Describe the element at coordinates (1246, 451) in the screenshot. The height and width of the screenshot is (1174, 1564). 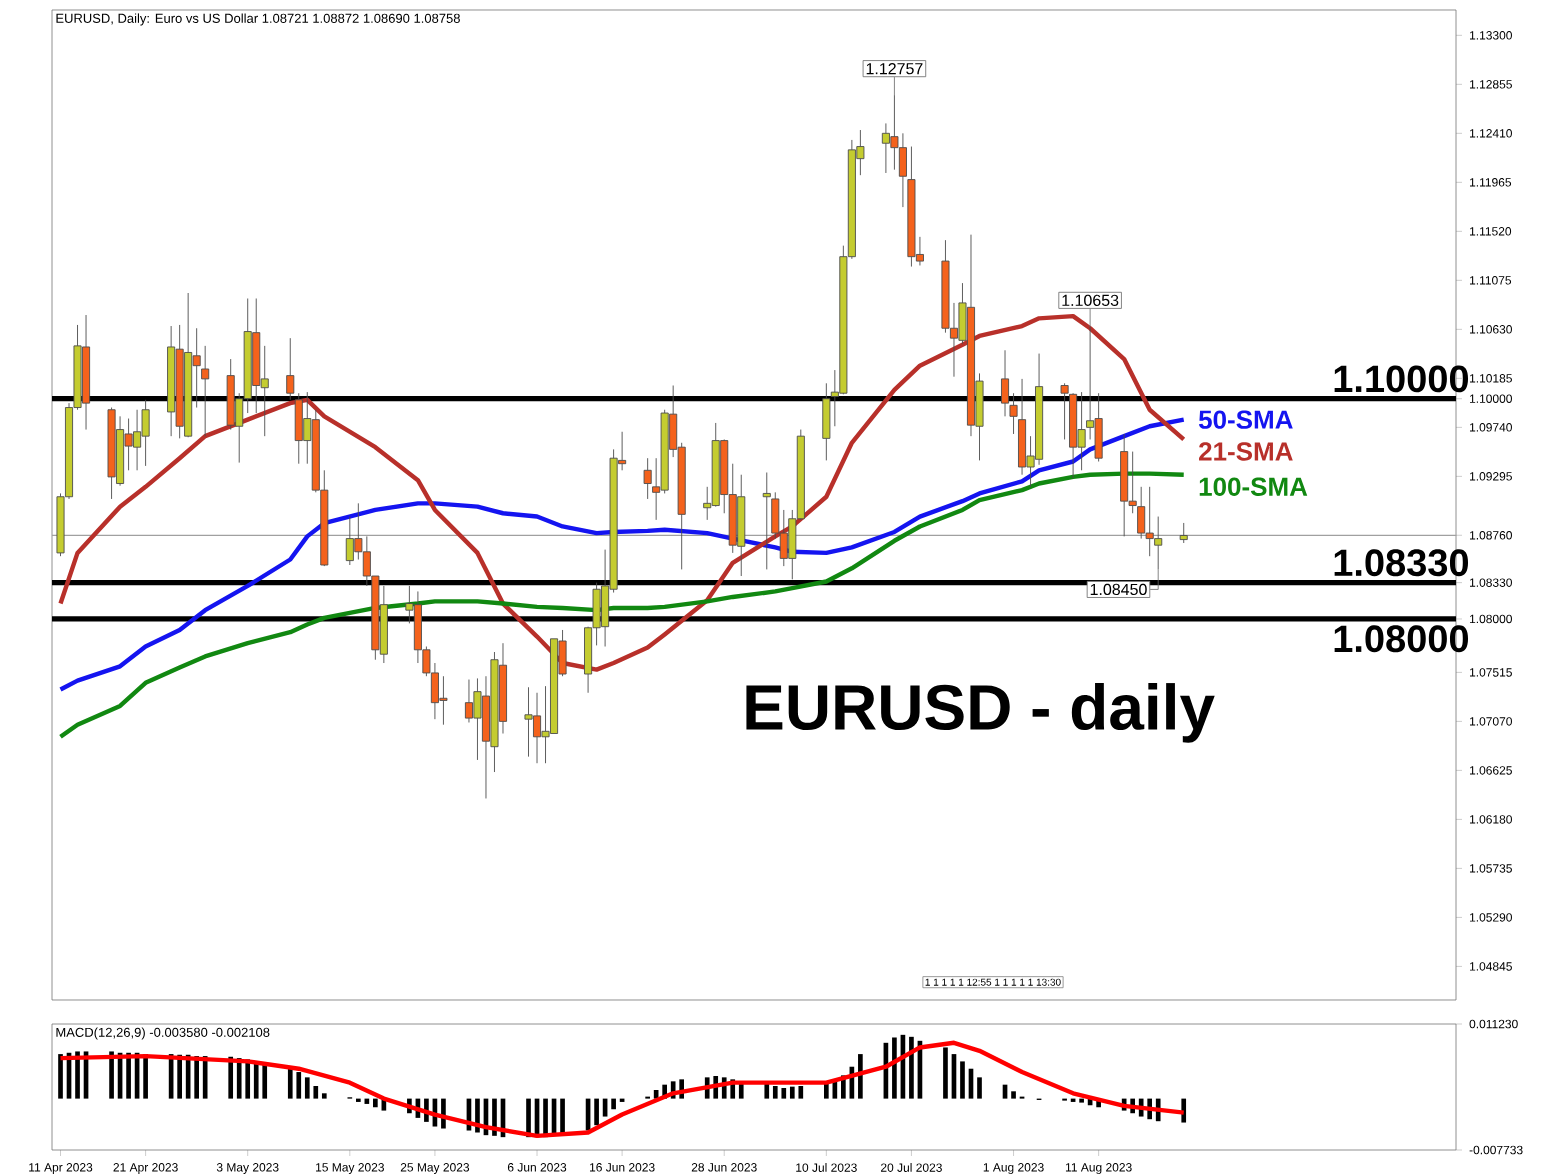
I see `series-label: 21-SMA` at that location.